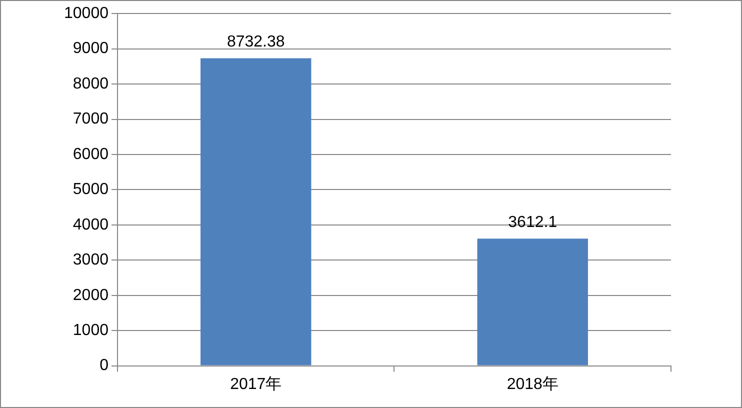  What do you see at coordinates (90, 295) in the screenshot?
I see `y-tick-label: 2000` at bounding box center [90, 295].